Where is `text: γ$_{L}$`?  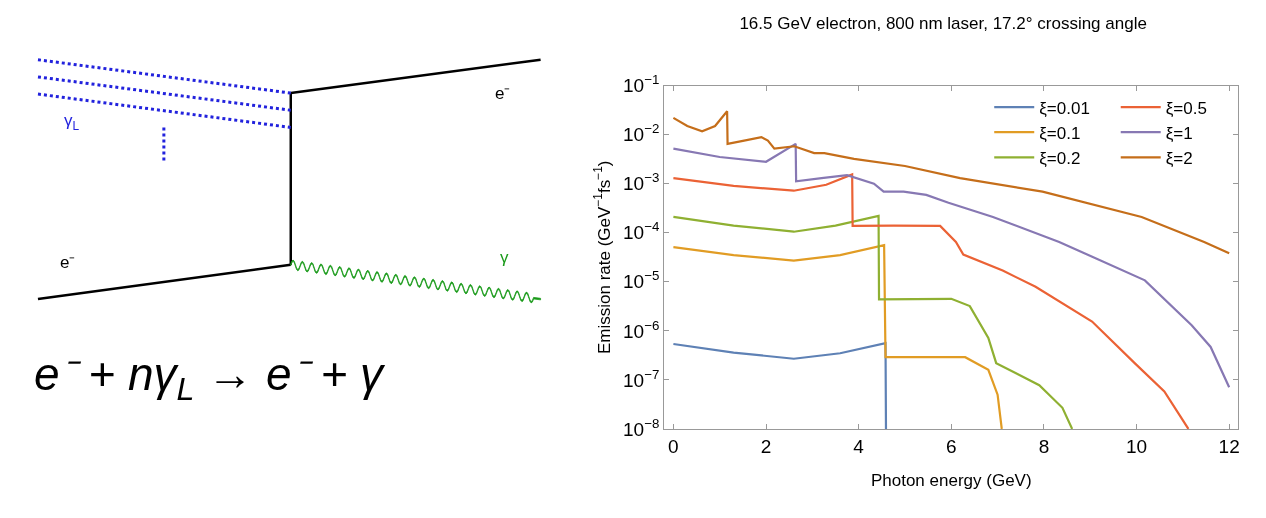 text: γ$_{L}$ is located at coordinates (72, 122).